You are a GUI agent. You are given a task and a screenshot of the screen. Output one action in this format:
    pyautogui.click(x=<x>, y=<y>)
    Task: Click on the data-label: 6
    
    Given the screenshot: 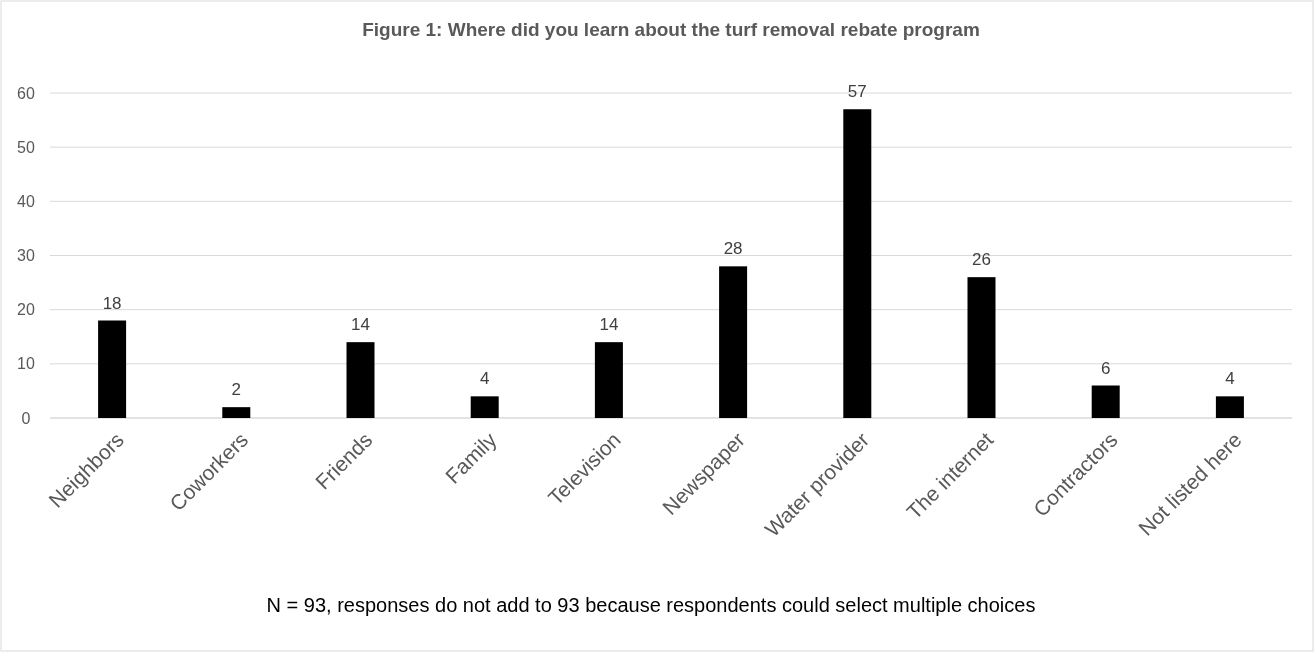 What is the action you would take?
    pyautogui.click(x=1105, y=368)
    